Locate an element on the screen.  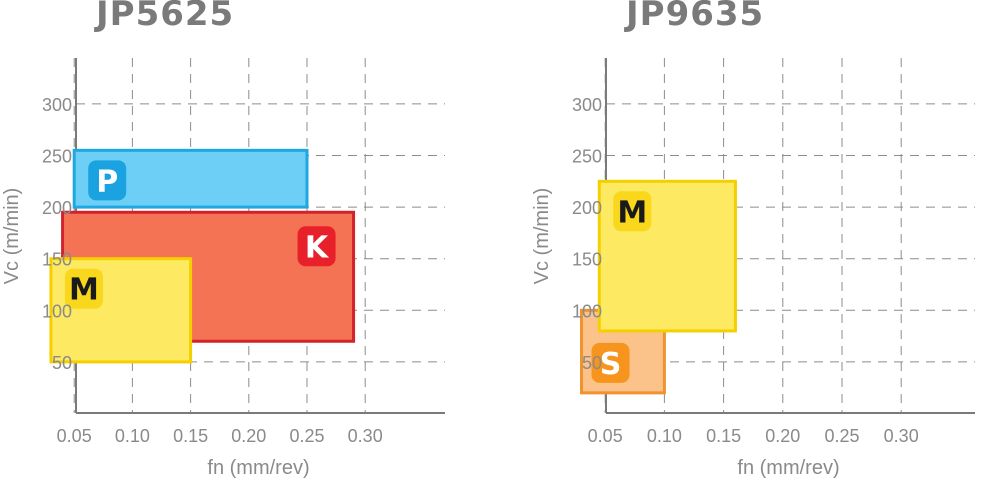
region-badge-K is located at coordinates (316, 246).